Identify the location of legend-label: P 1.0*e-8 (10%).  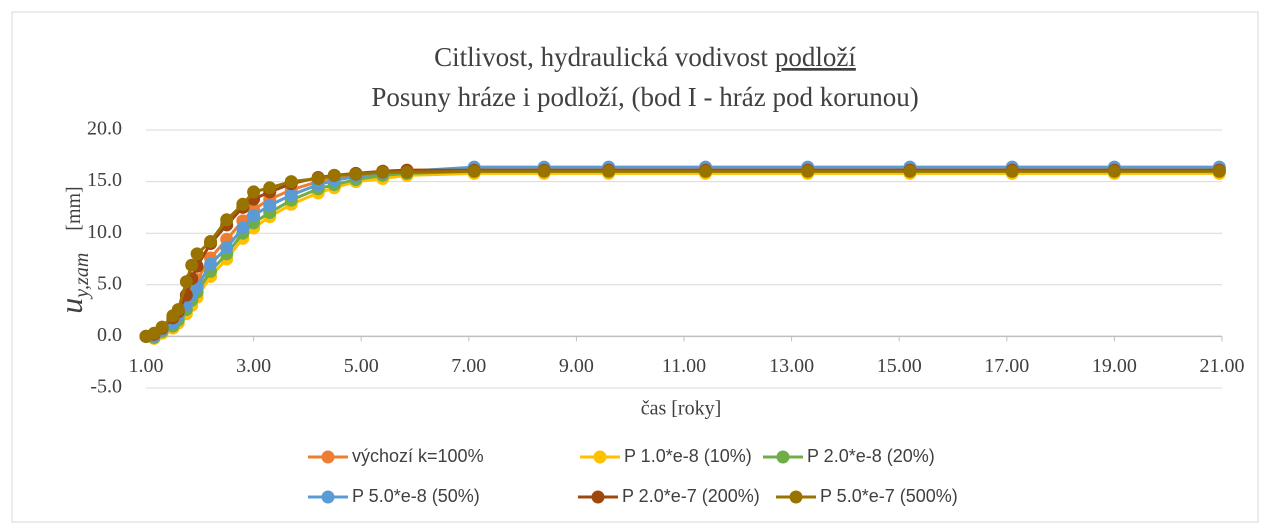
(688, 456).